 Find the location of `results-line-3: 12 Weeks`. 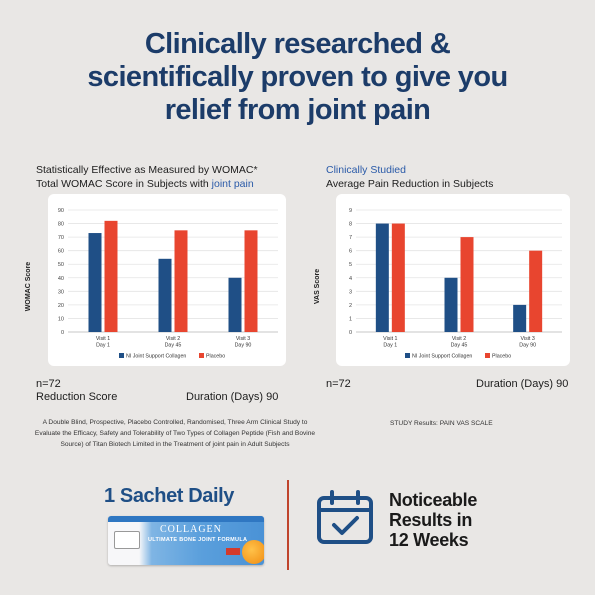

results-line-3: 12 Weeks is located at coordinates (429, 540).